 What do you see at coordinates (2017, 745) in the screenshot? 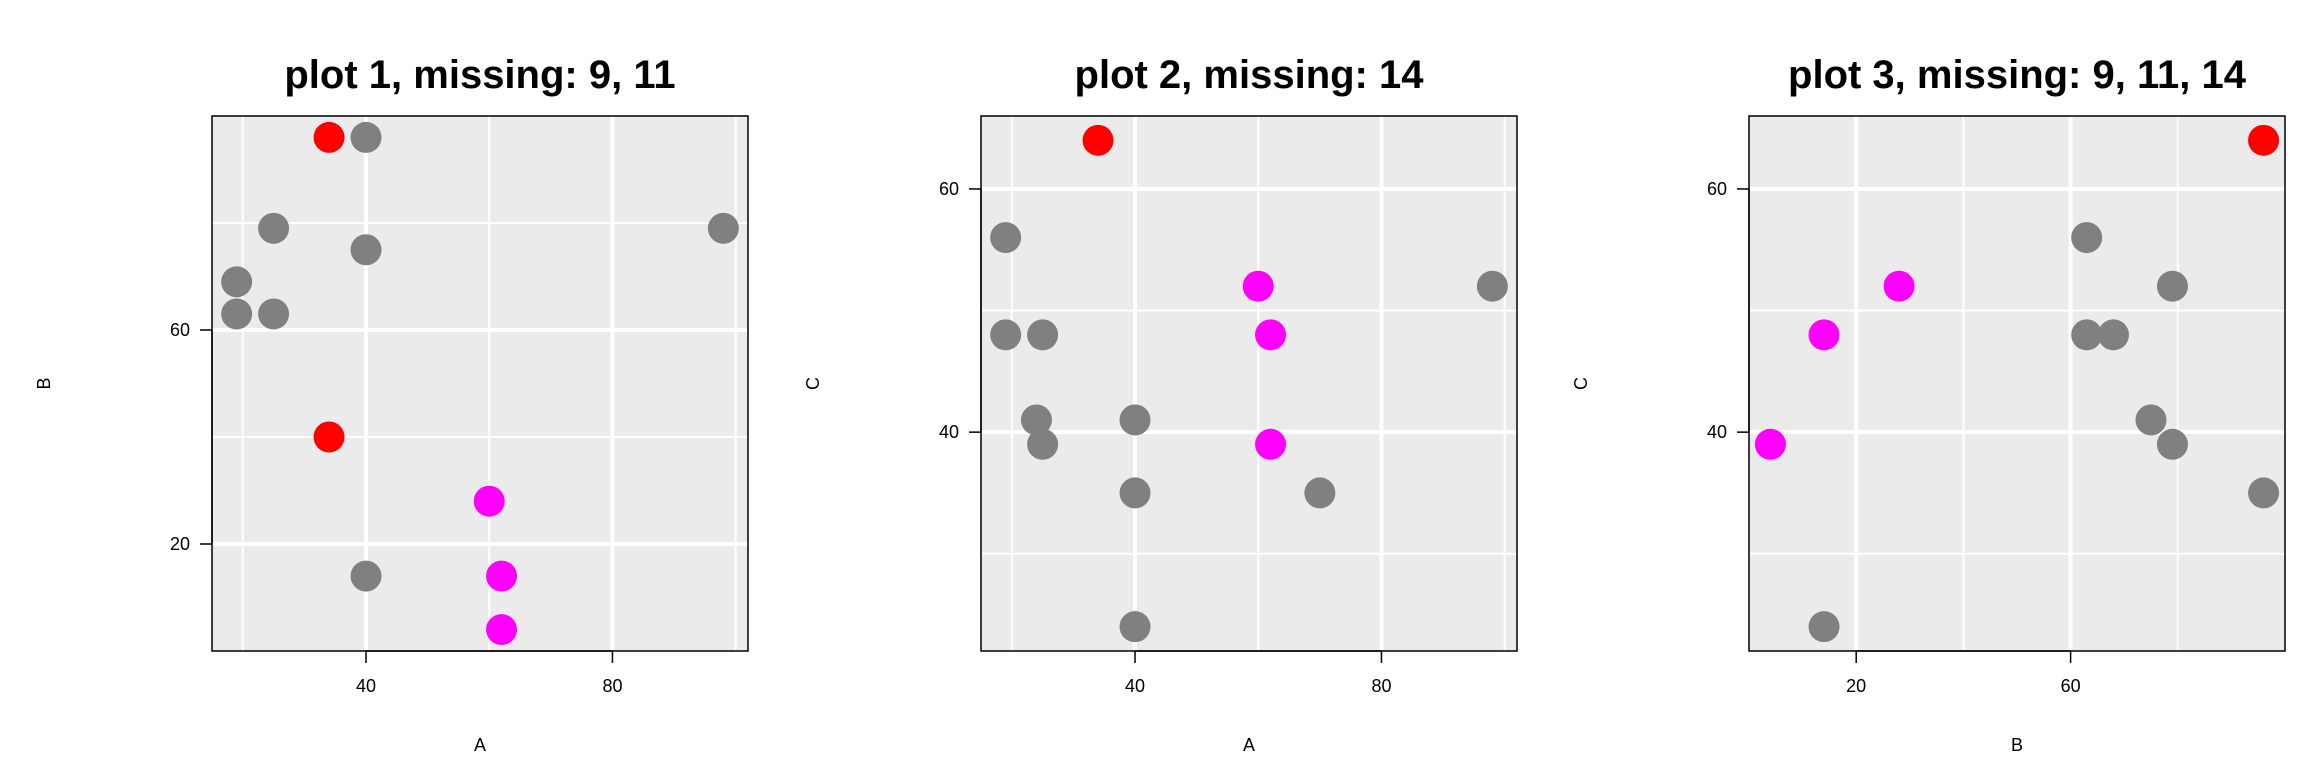
I see `x-axis-title: B` at bounding box center [2017, 745].